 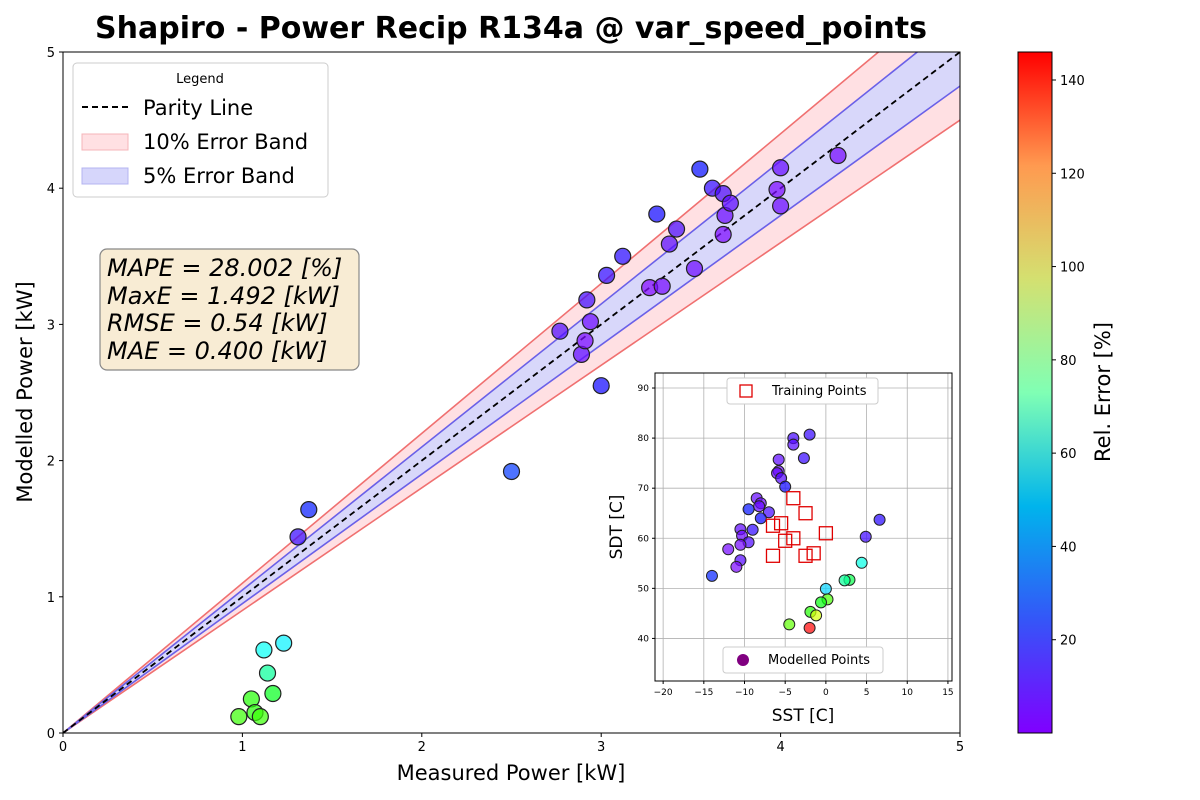 What do you see at coordinates (105, 176) in the screenshot?
I see `legend-band5-swatch` at bounding box center [105, 176].